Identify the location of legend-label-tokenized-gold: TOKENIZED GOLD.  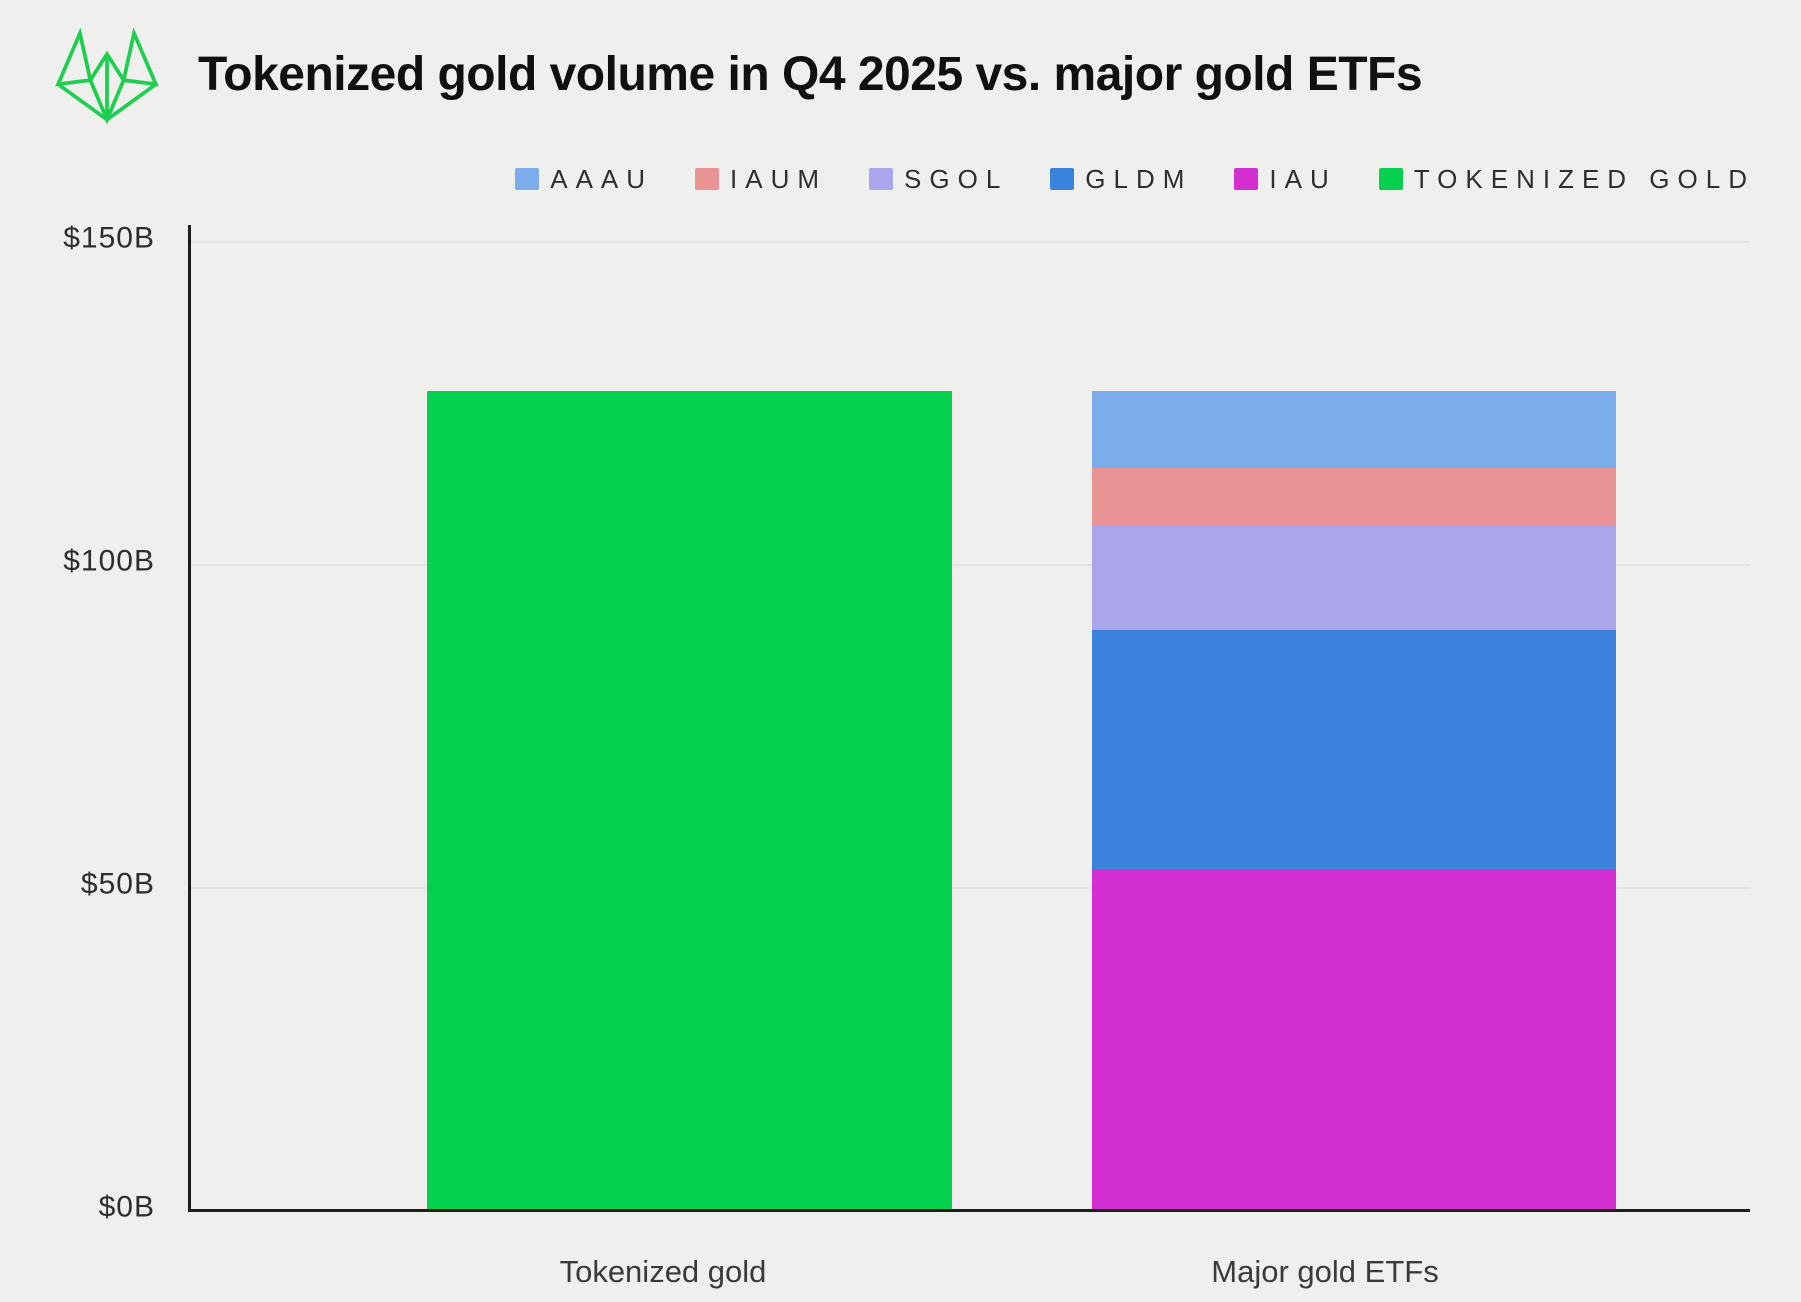
(1584, 179).